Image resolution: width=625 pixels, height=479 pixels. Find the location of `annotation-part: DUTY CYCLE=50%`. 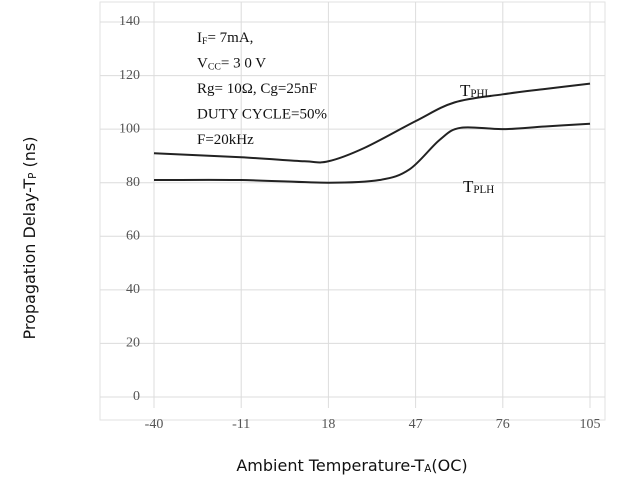

annotation-part: DUTY CYCLE=50% is located at coordinates (262, 115).